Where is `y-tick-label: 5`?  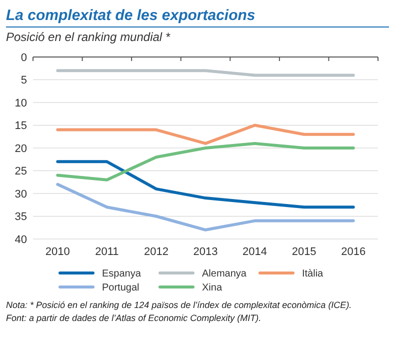
y-tick-label: 5 is located at coordinates (23, 80).